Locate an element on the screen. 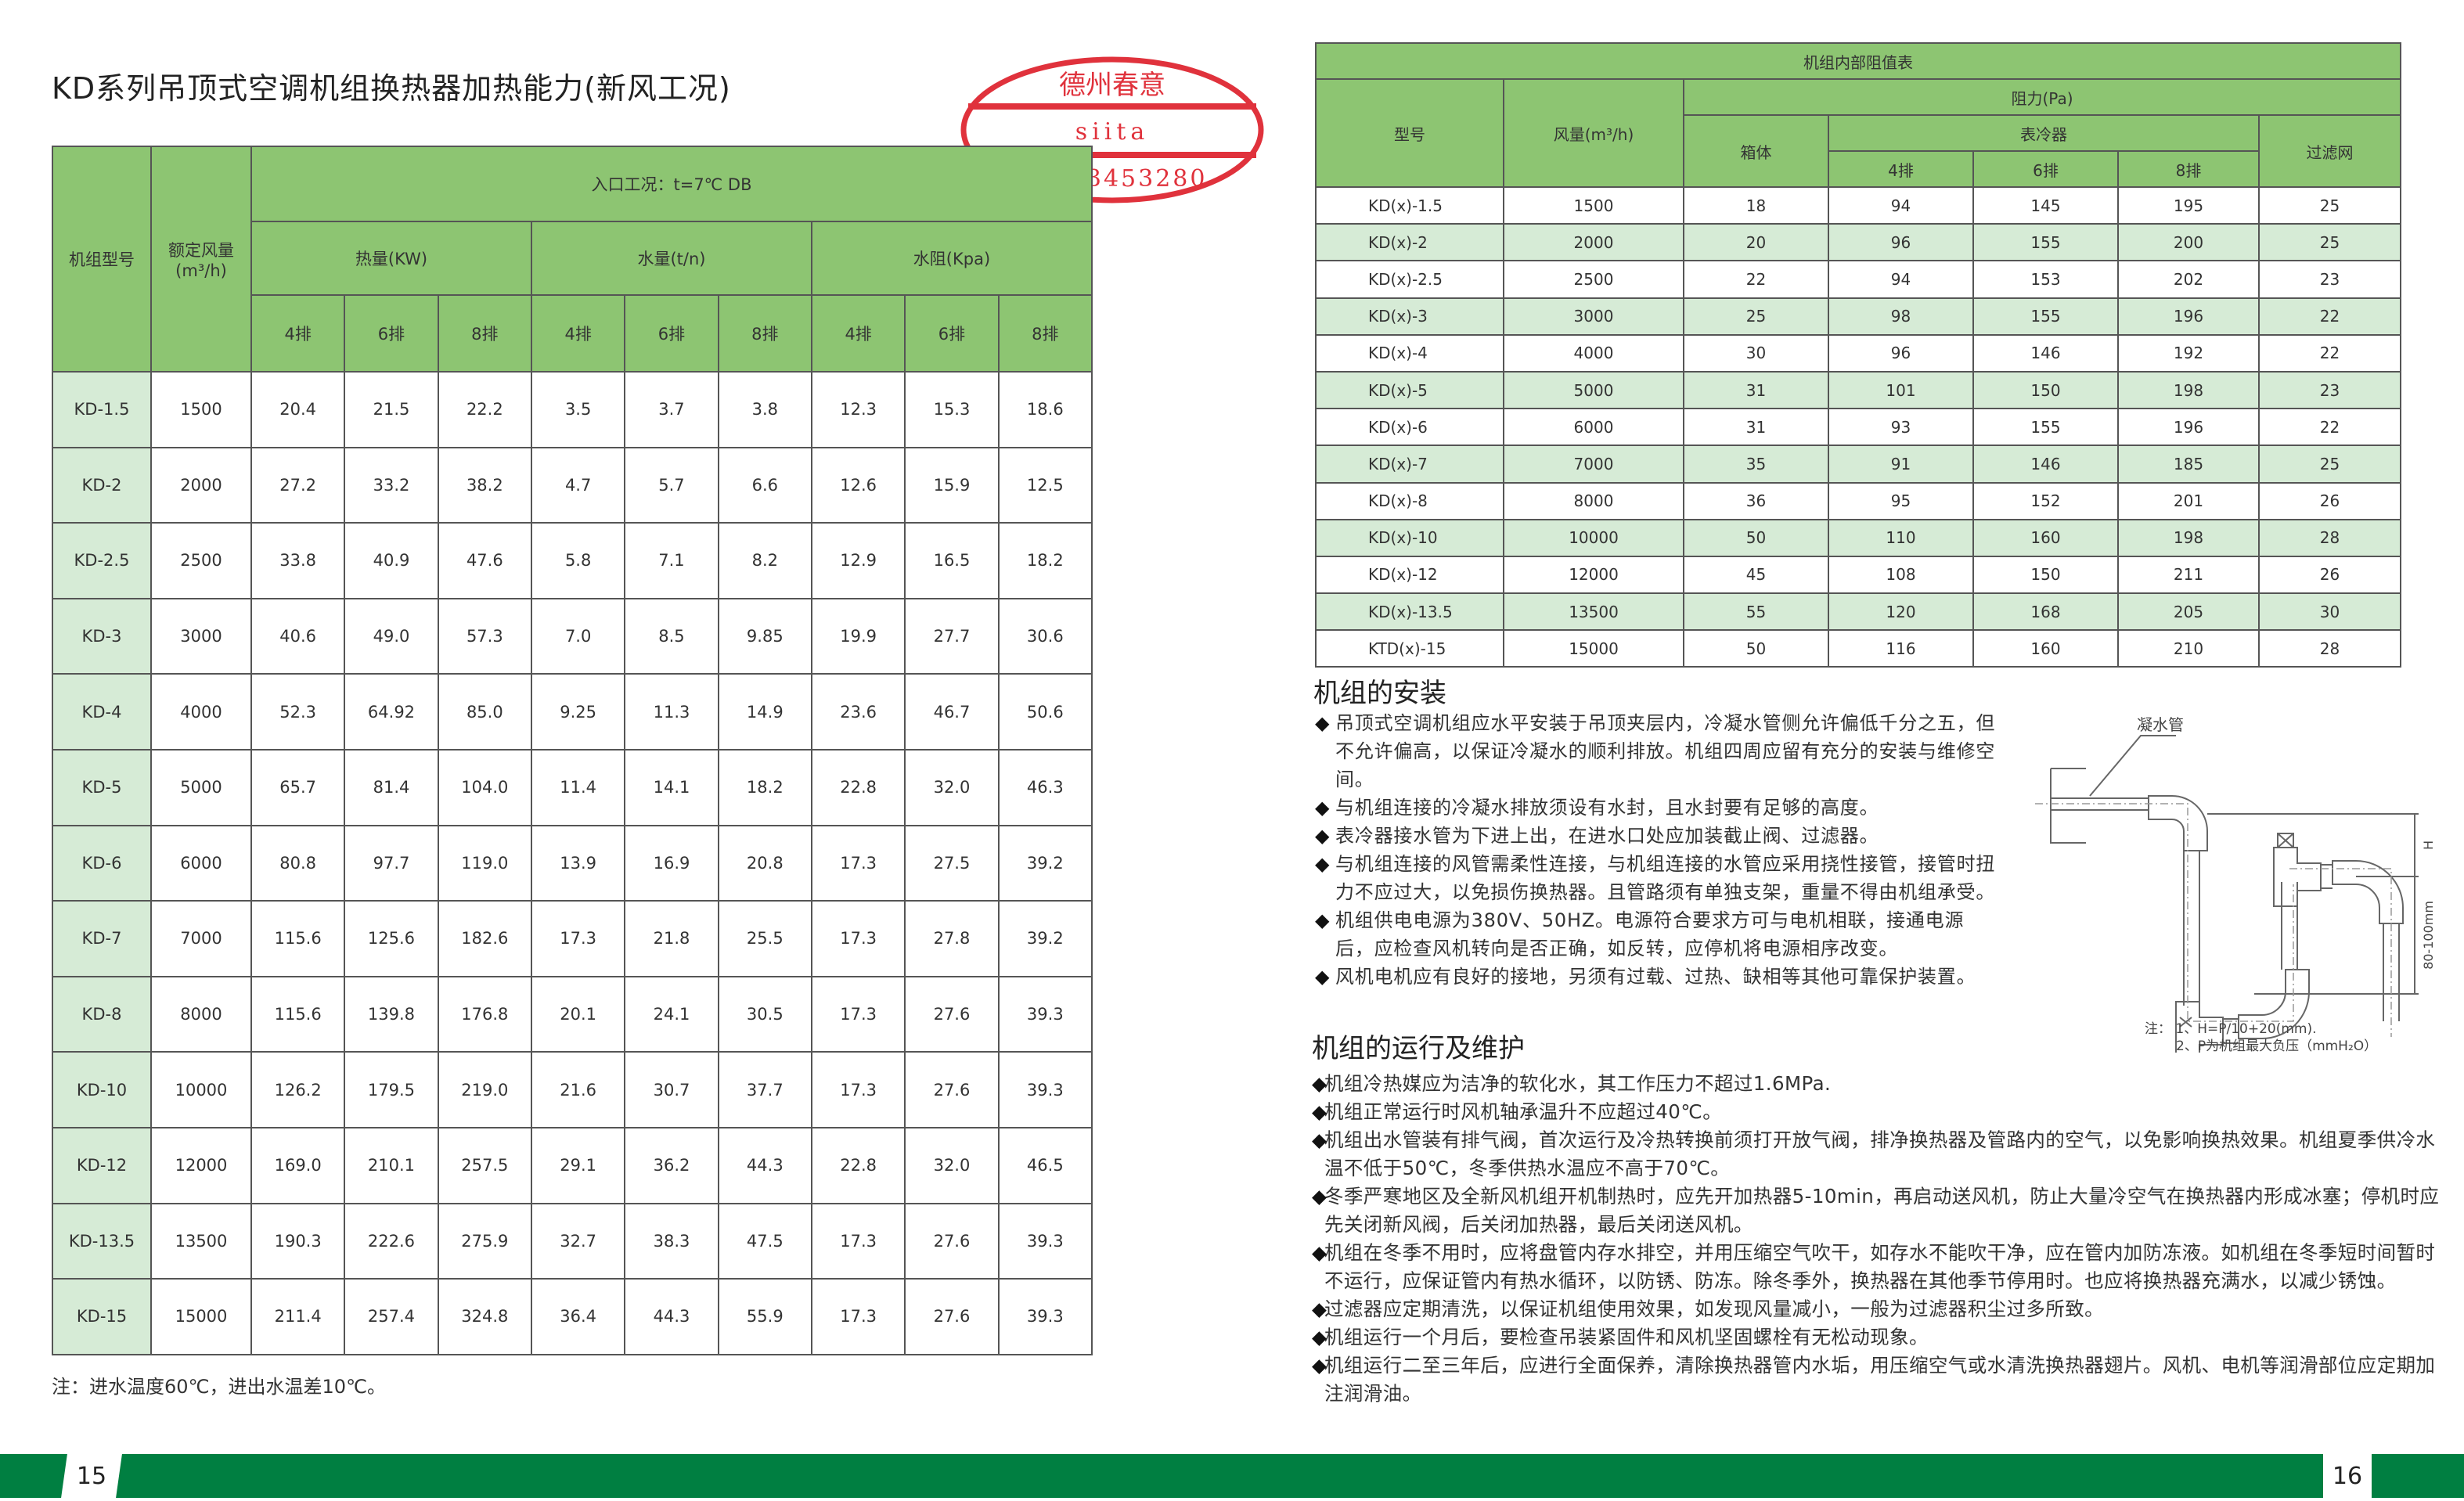  header-group: 水阻(Kpa) is located at coordinates (952, 258).